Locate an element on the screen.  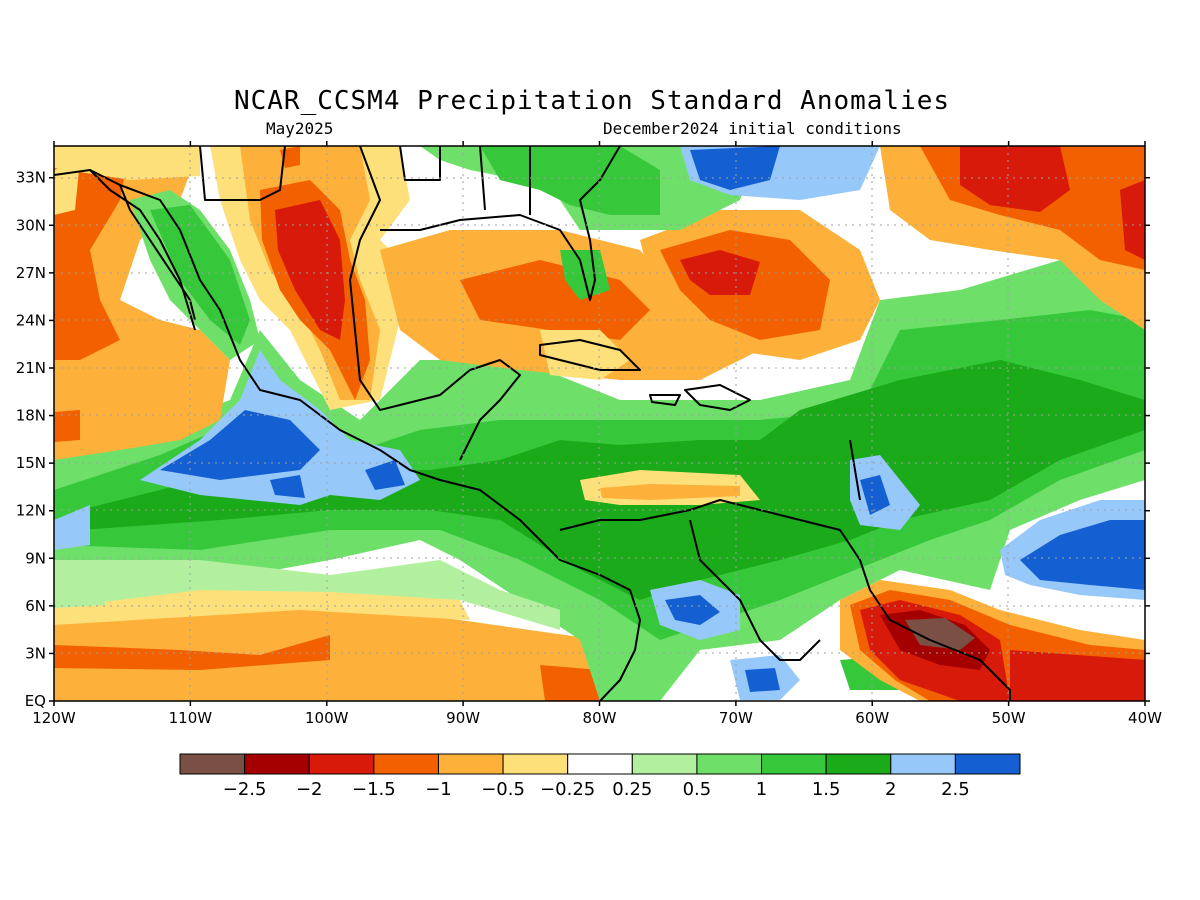
lat-label: 15N is located at coordinates (31, 463).